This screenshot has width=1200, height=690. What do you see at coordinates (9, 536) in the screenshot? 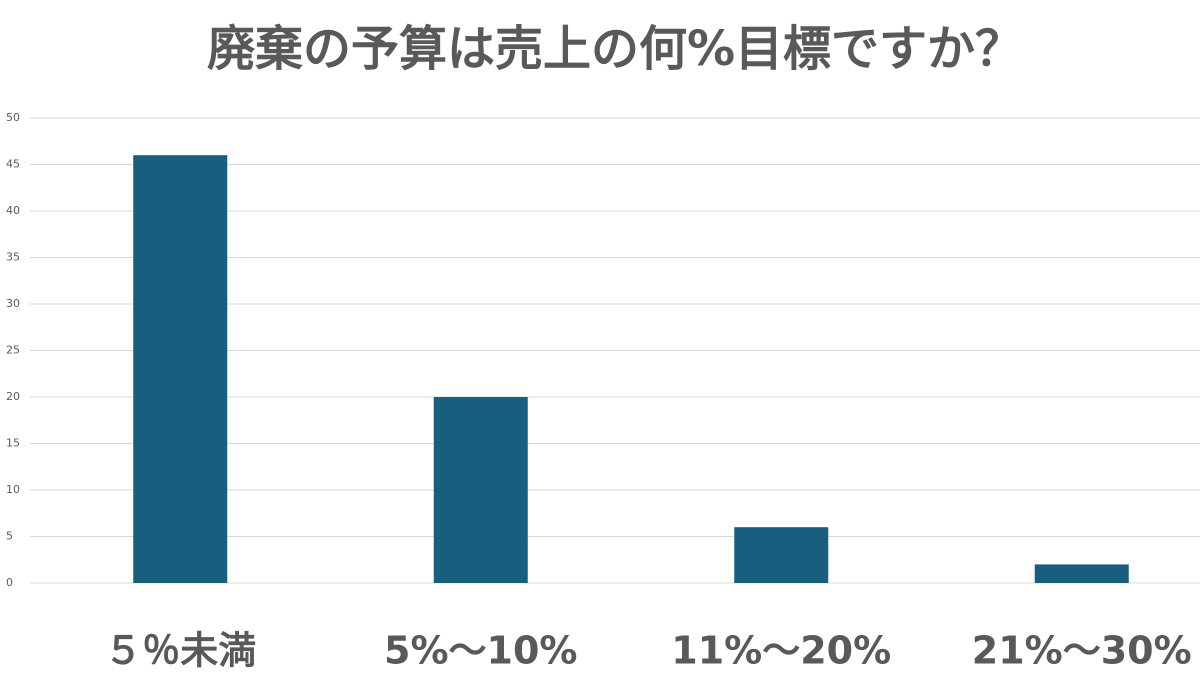
I see `y-tick-label: 5` at bounding box center [9, 536].